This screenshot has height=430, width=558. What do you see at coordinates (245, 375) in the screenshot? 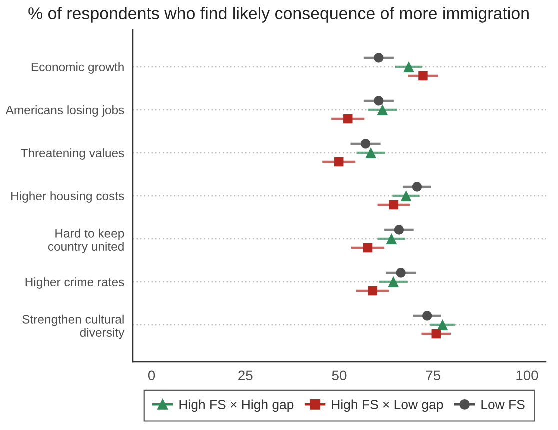
I see `x-tick-label: 25` at bounding box center [245, 375].